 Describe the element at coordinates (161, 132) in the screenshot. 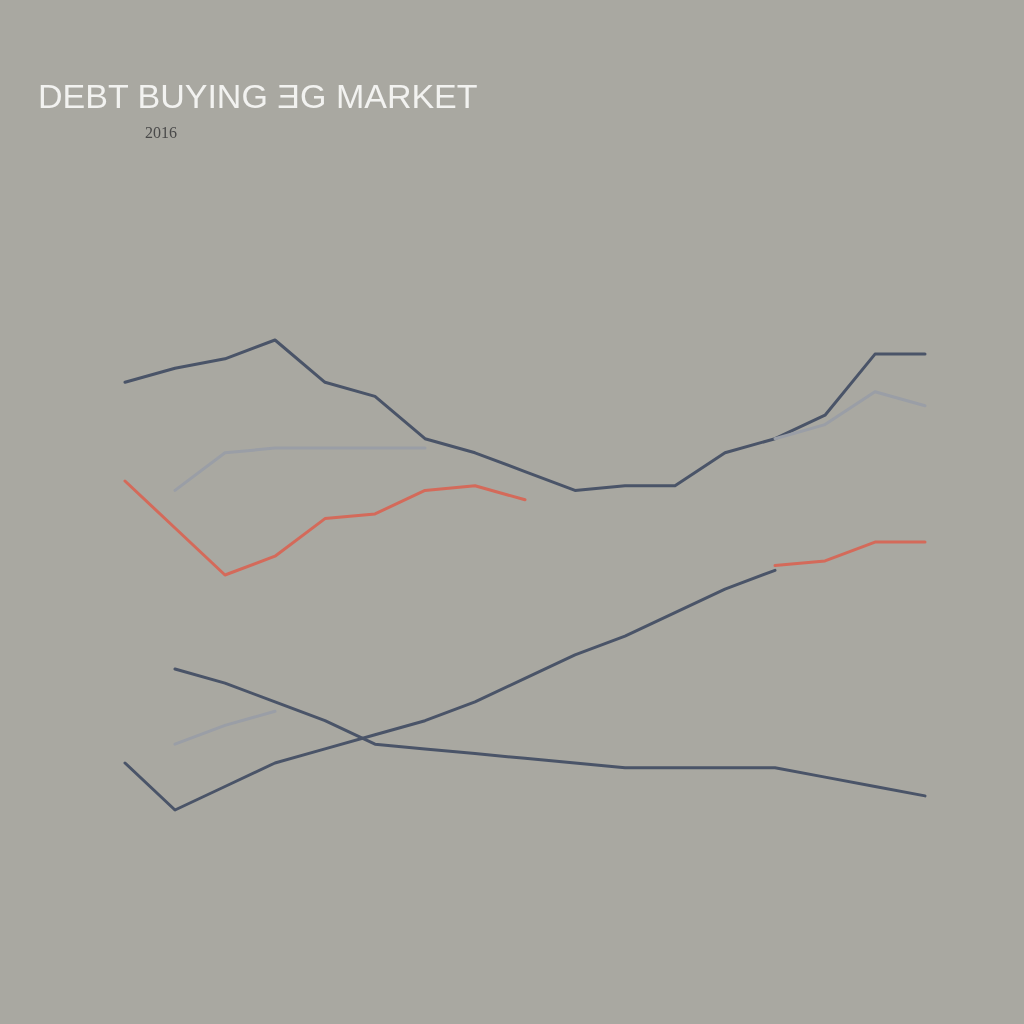

I see `chart-subtitle: 2016` at that location.